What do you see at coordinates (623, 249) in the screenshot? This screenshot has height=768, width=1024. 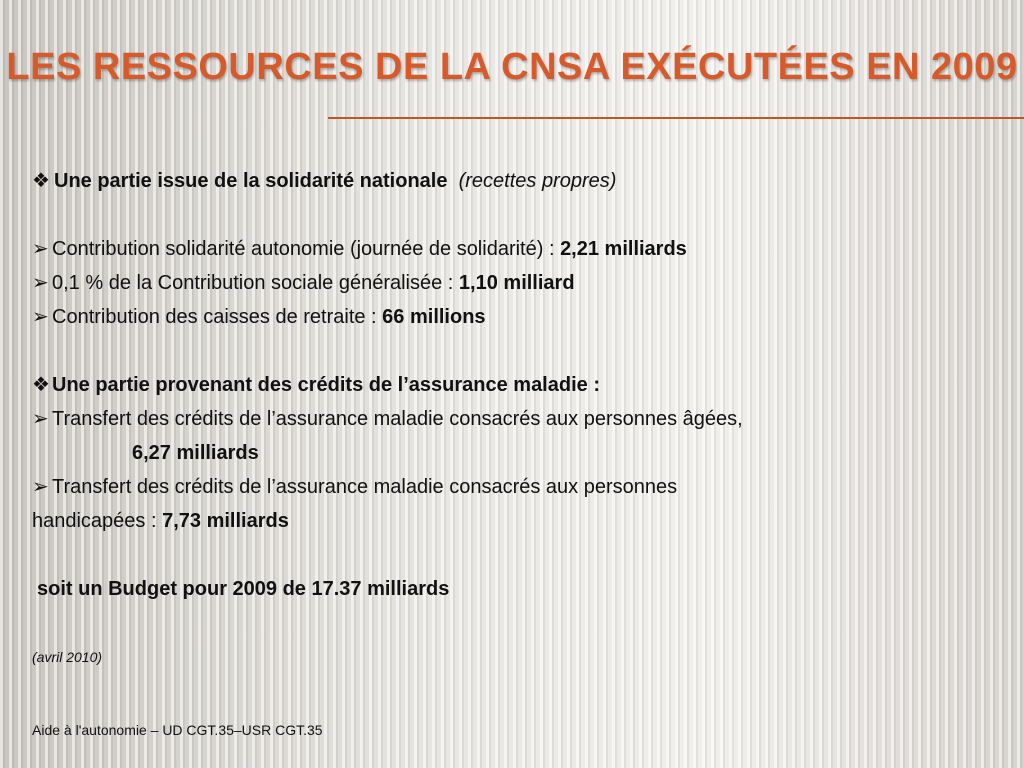 I see `item-amount: 2,21 milliards` at bounding box center [623, 249].